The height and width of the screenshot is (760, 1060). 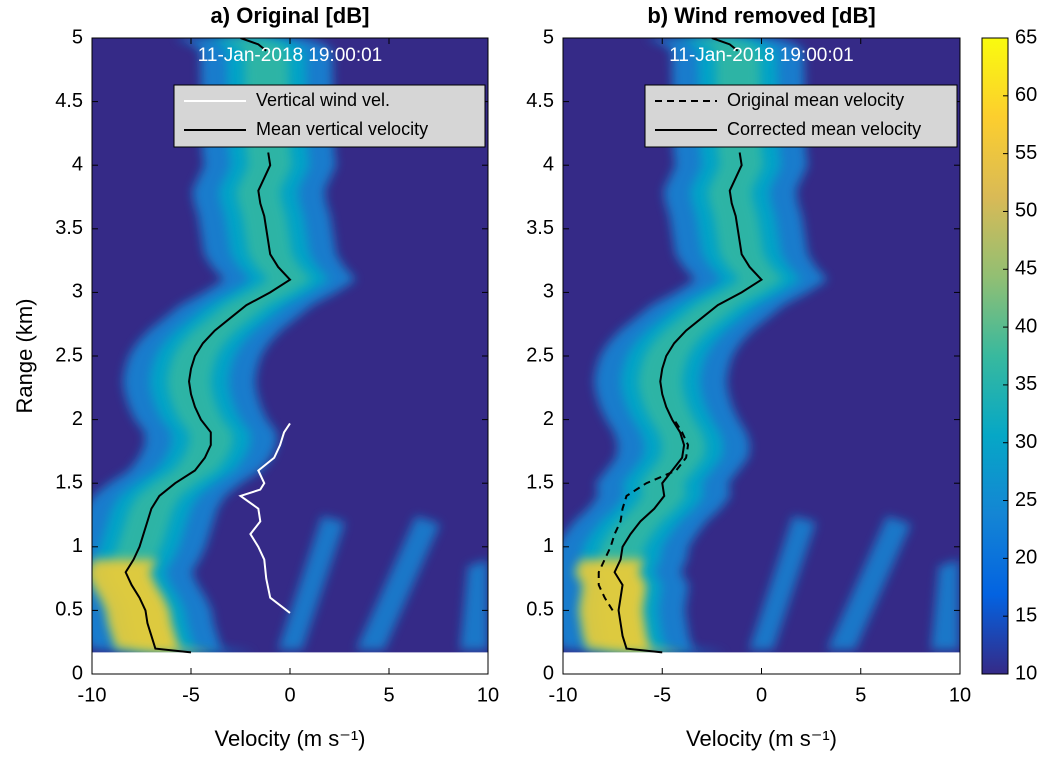 What do you see at coordinates (1026, 442) in the screenshot?
I see `colorbar-tick-label: 30` at bounding box center [1026, 442].